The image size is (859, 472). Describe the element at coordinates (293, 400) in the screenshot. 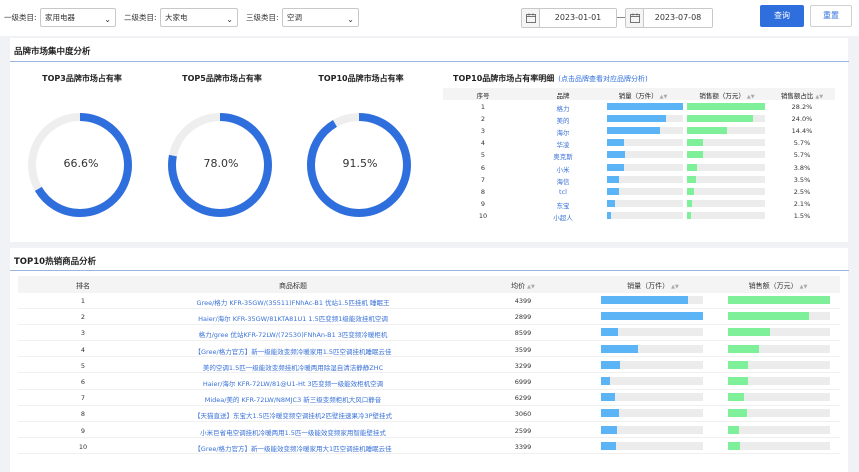

I see `product-title-link: Midea/美的 KFR-72LW/N8MJC3 新三级变频柜机大风口静音` at that location.